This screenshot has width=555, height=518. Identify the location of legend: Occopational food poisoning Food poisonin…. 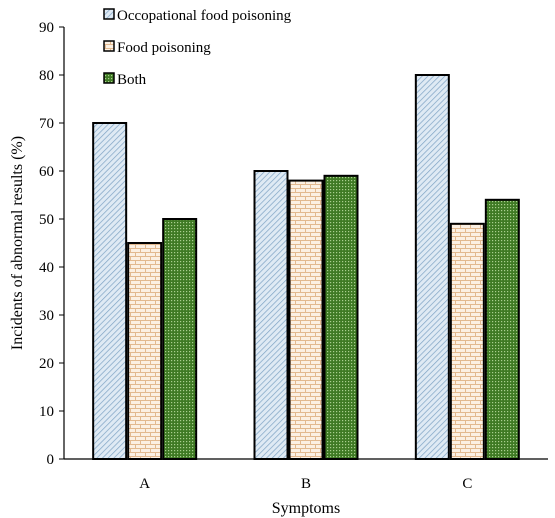
(197, 48).